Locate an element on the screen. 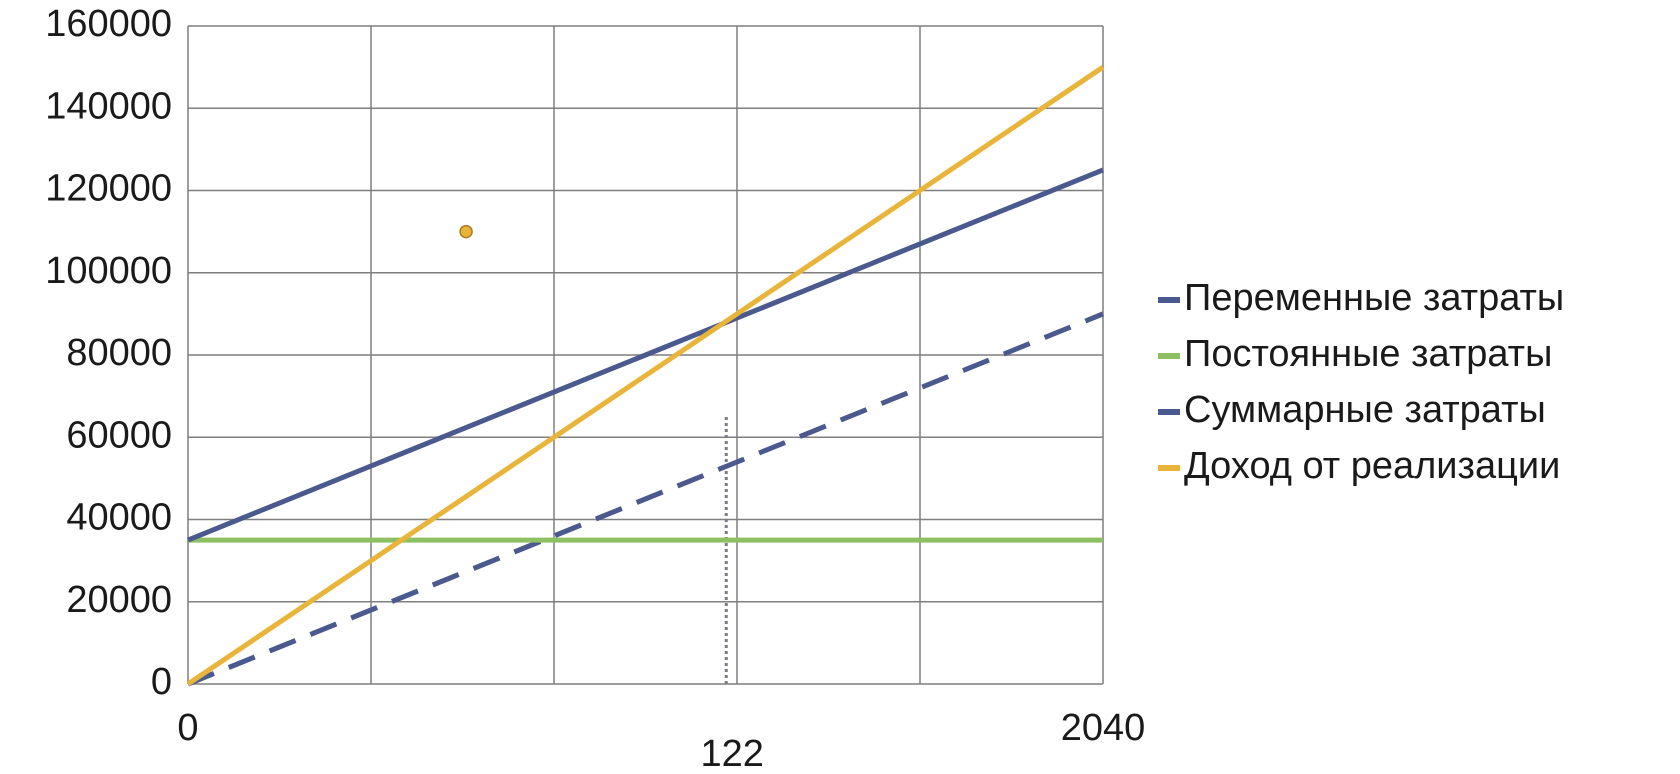 The height and width of the screenshot is (774, 1680). x-tick-label: 0 is located at coordinates (187, 728).